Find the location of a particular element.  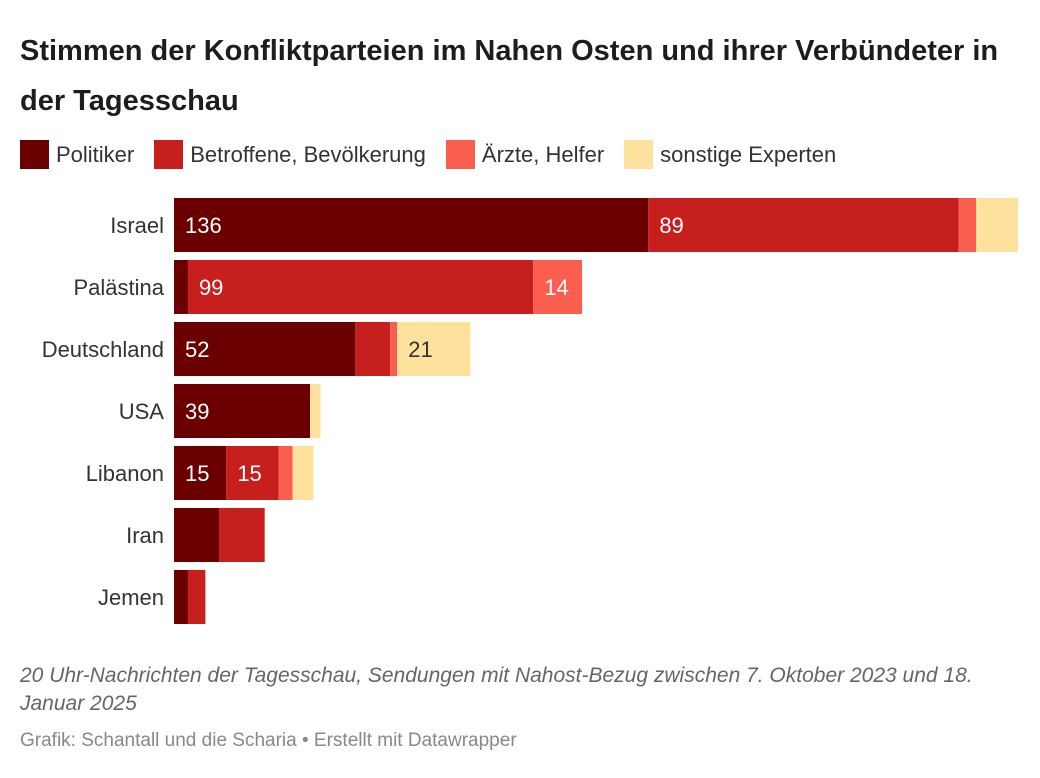

category-label: Deutschland is located at coordinates (103, 349).